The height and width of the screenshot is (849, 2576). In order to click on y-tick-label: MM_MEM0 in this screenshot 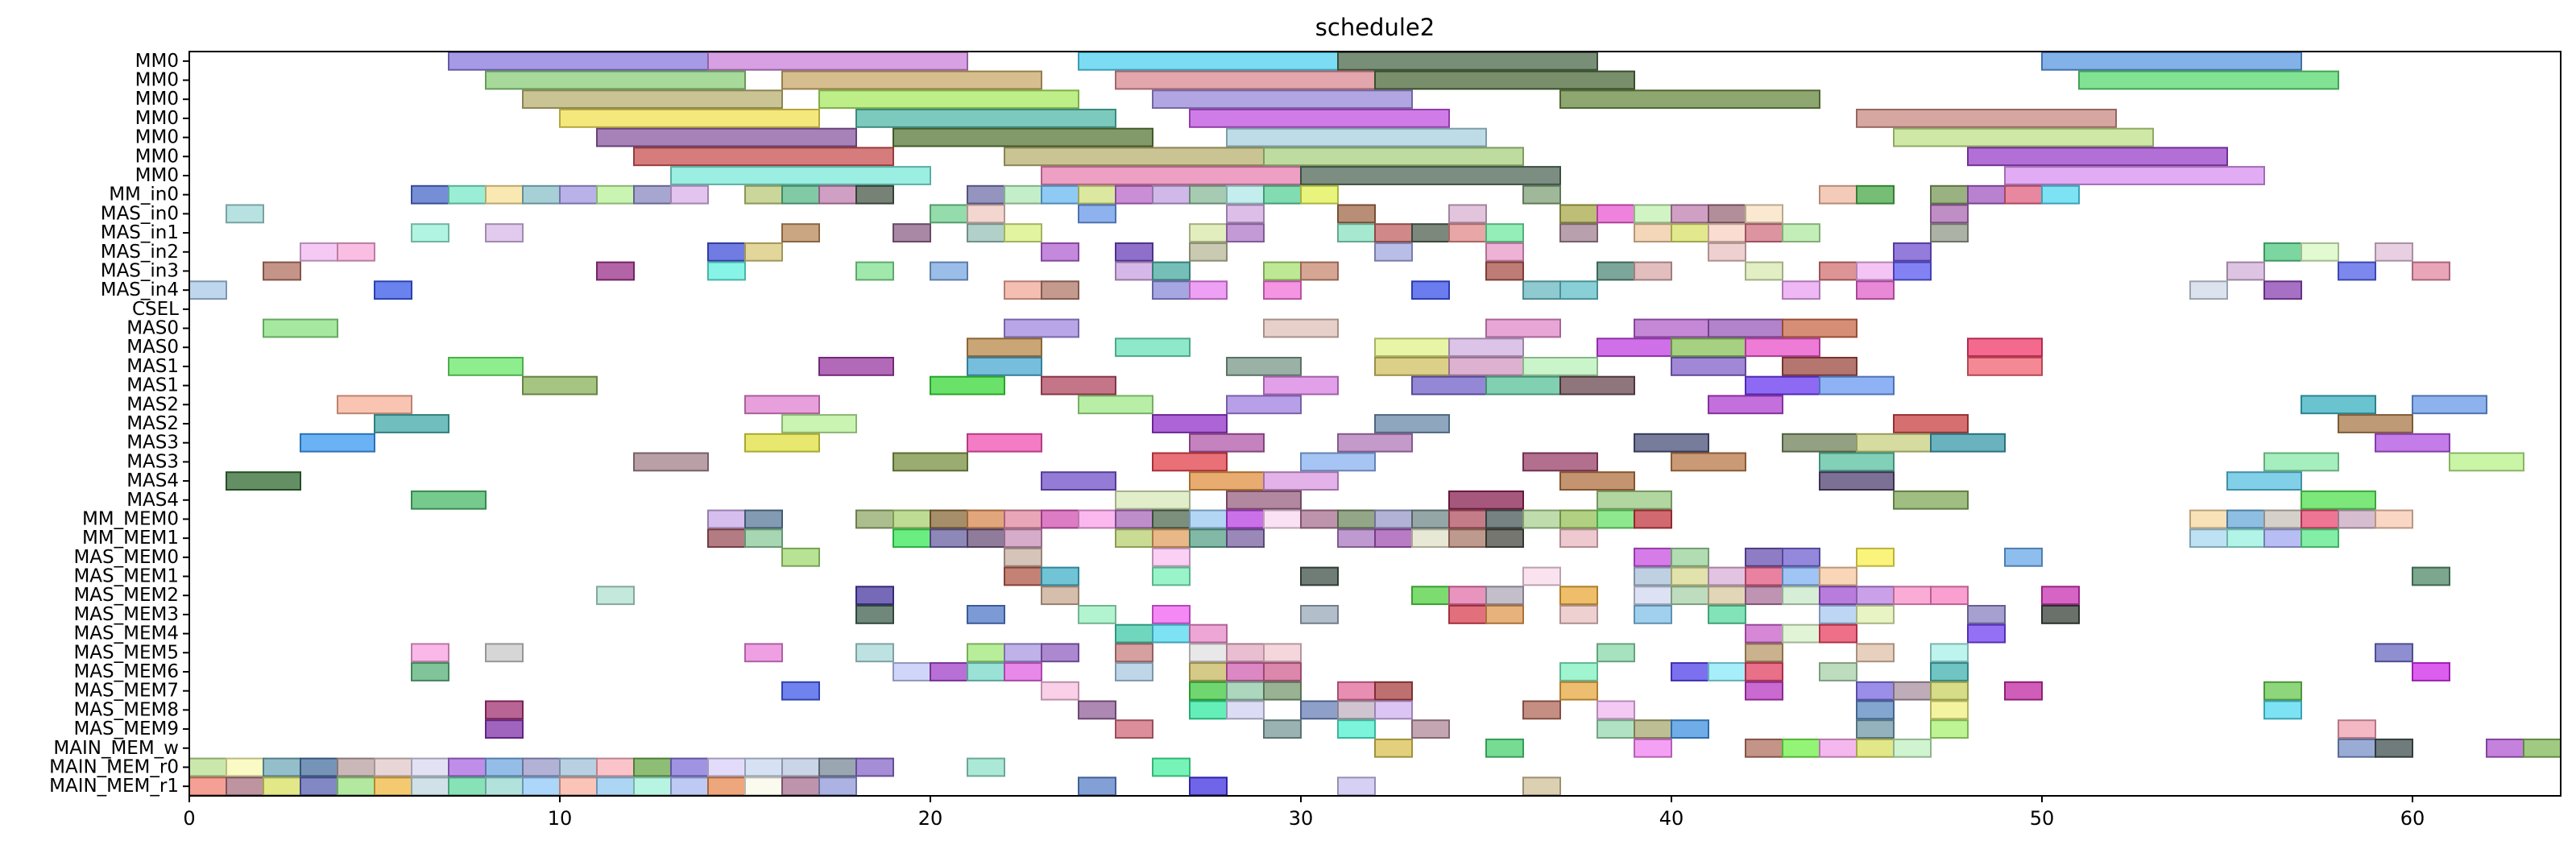, I will do `click(130, 518)`.